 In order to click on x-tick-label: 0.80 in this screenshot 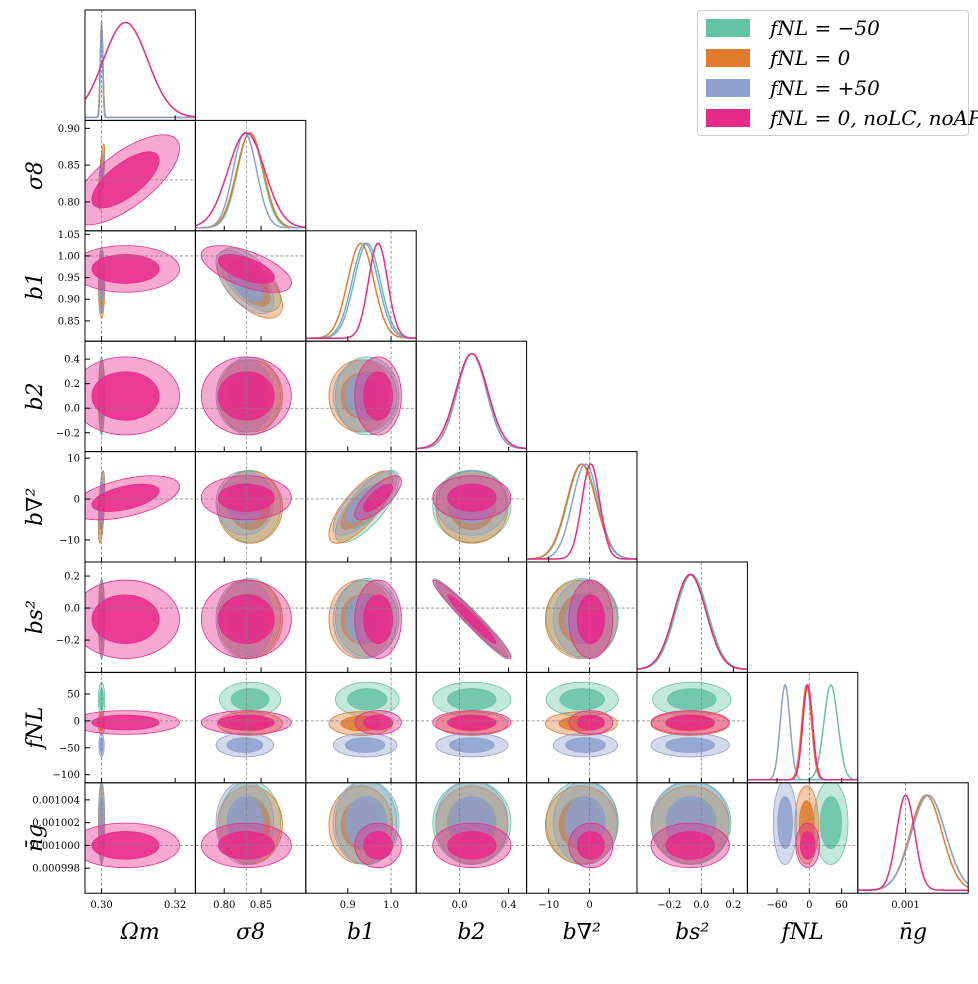, I will do `click(224, 905)`.